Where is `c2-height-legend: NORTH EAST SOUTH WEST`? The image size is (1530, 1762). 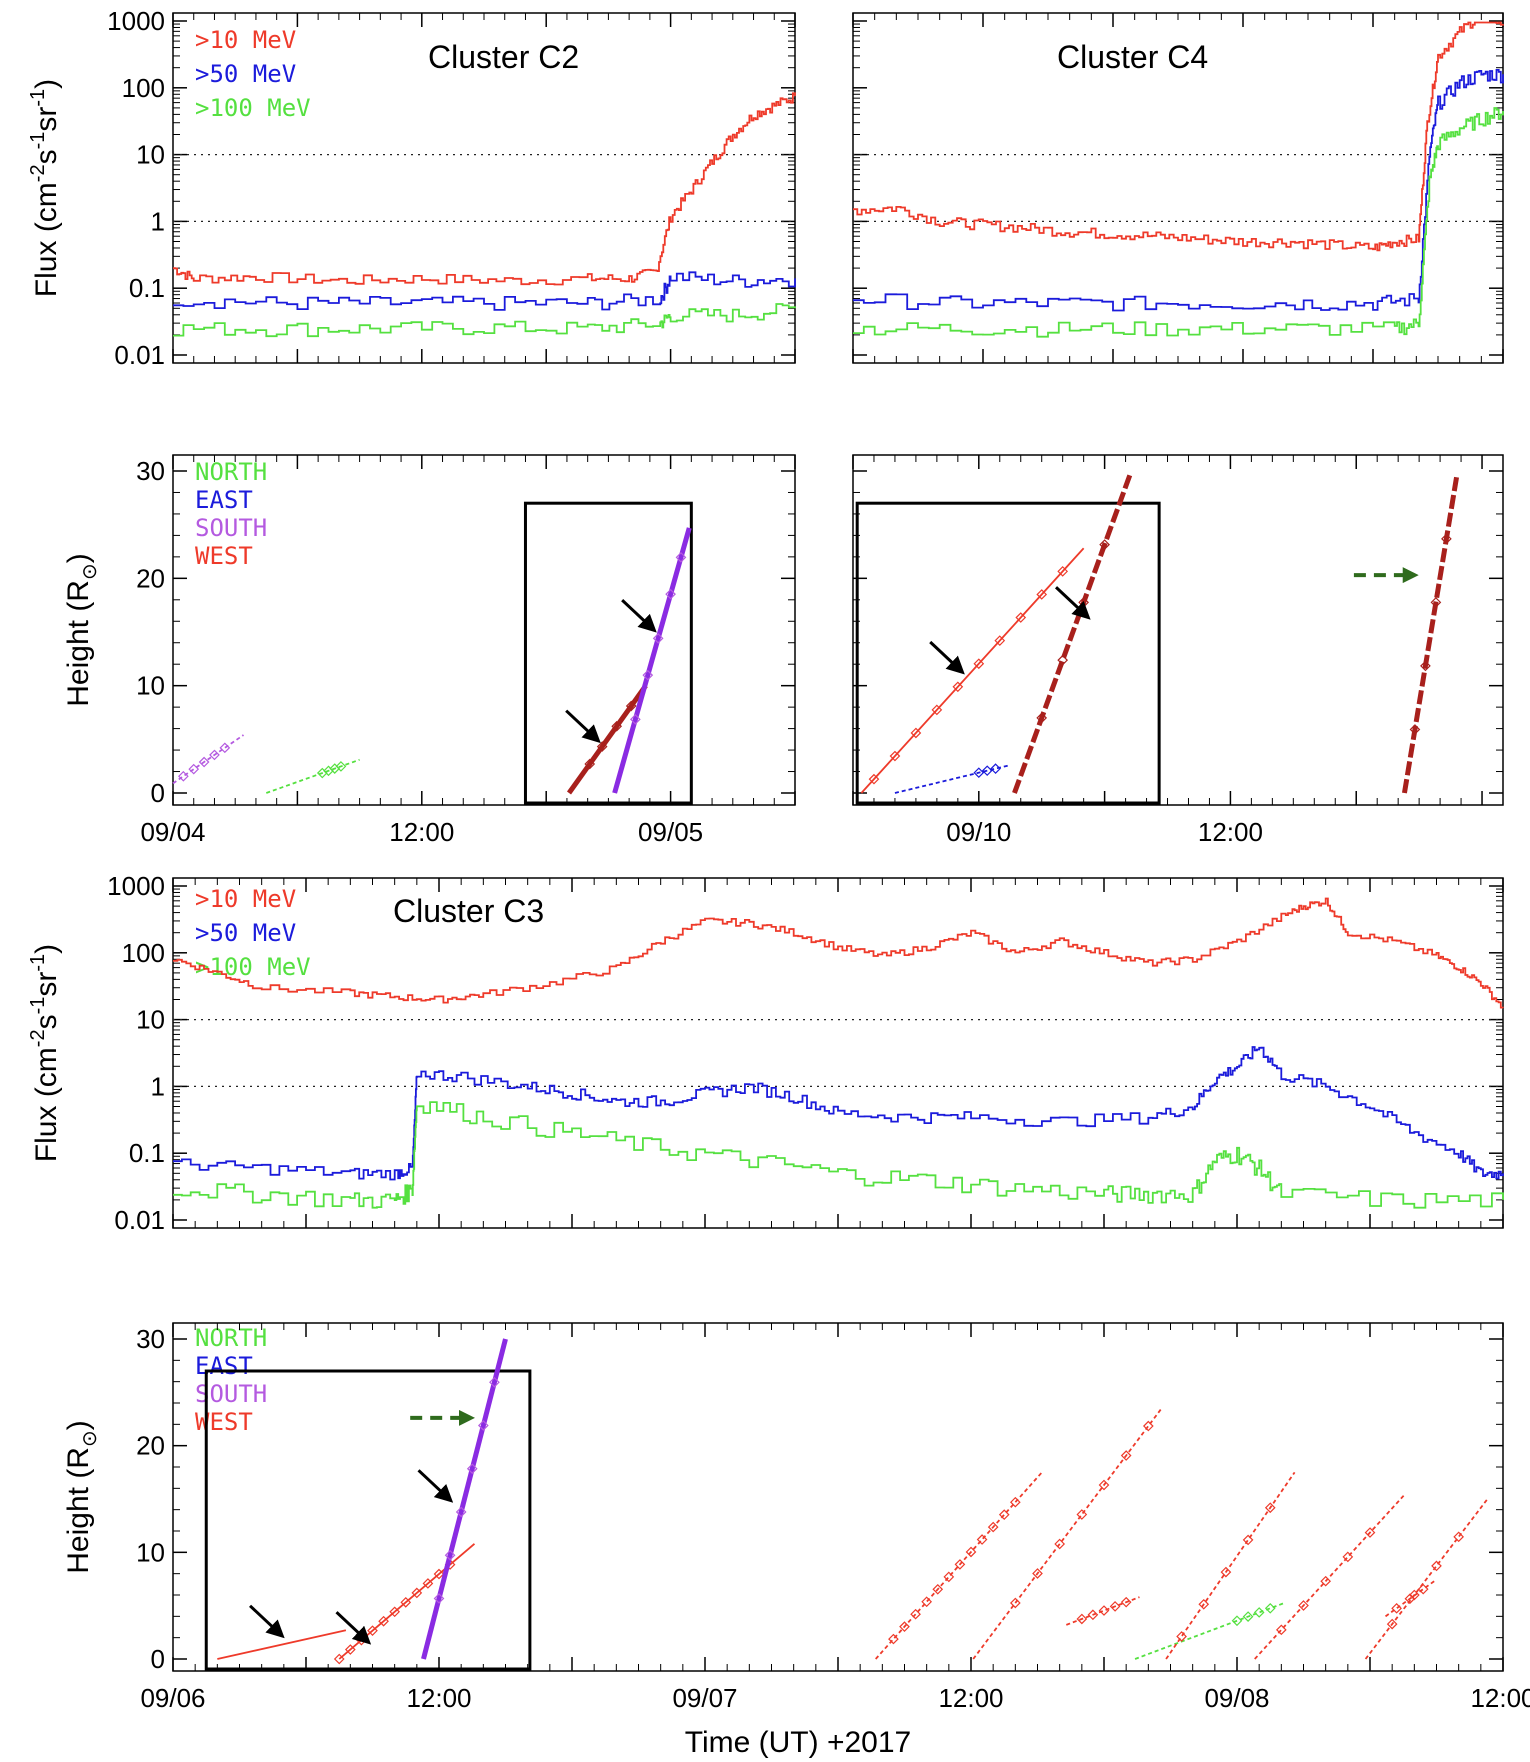
c2-height-legend: NORTH EAST SOUTH WEST is located at coordinates (231, 514).